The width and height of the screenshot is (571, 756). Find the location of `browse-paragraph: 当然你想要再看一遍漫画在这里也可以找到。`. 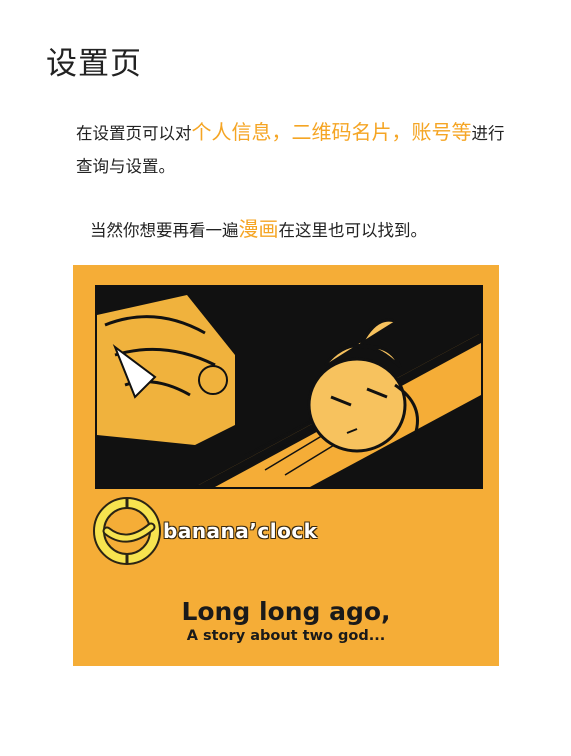

browse-paragraph: 当然你想要再看一遍漫画在这里也可以找到。 is located at coordinates (258, 227).